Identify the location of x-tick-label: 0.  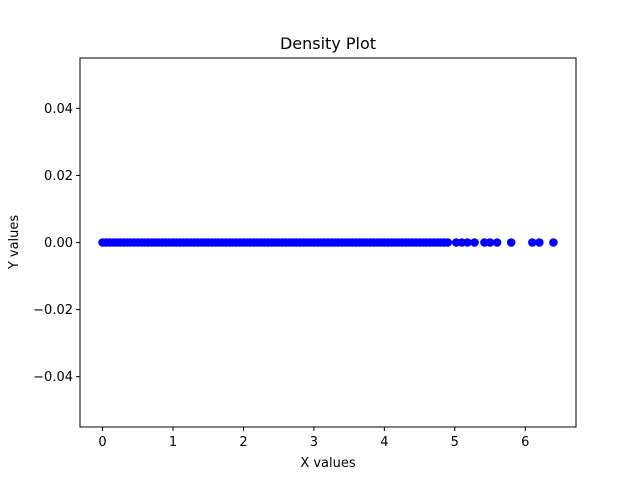
(102, 442).